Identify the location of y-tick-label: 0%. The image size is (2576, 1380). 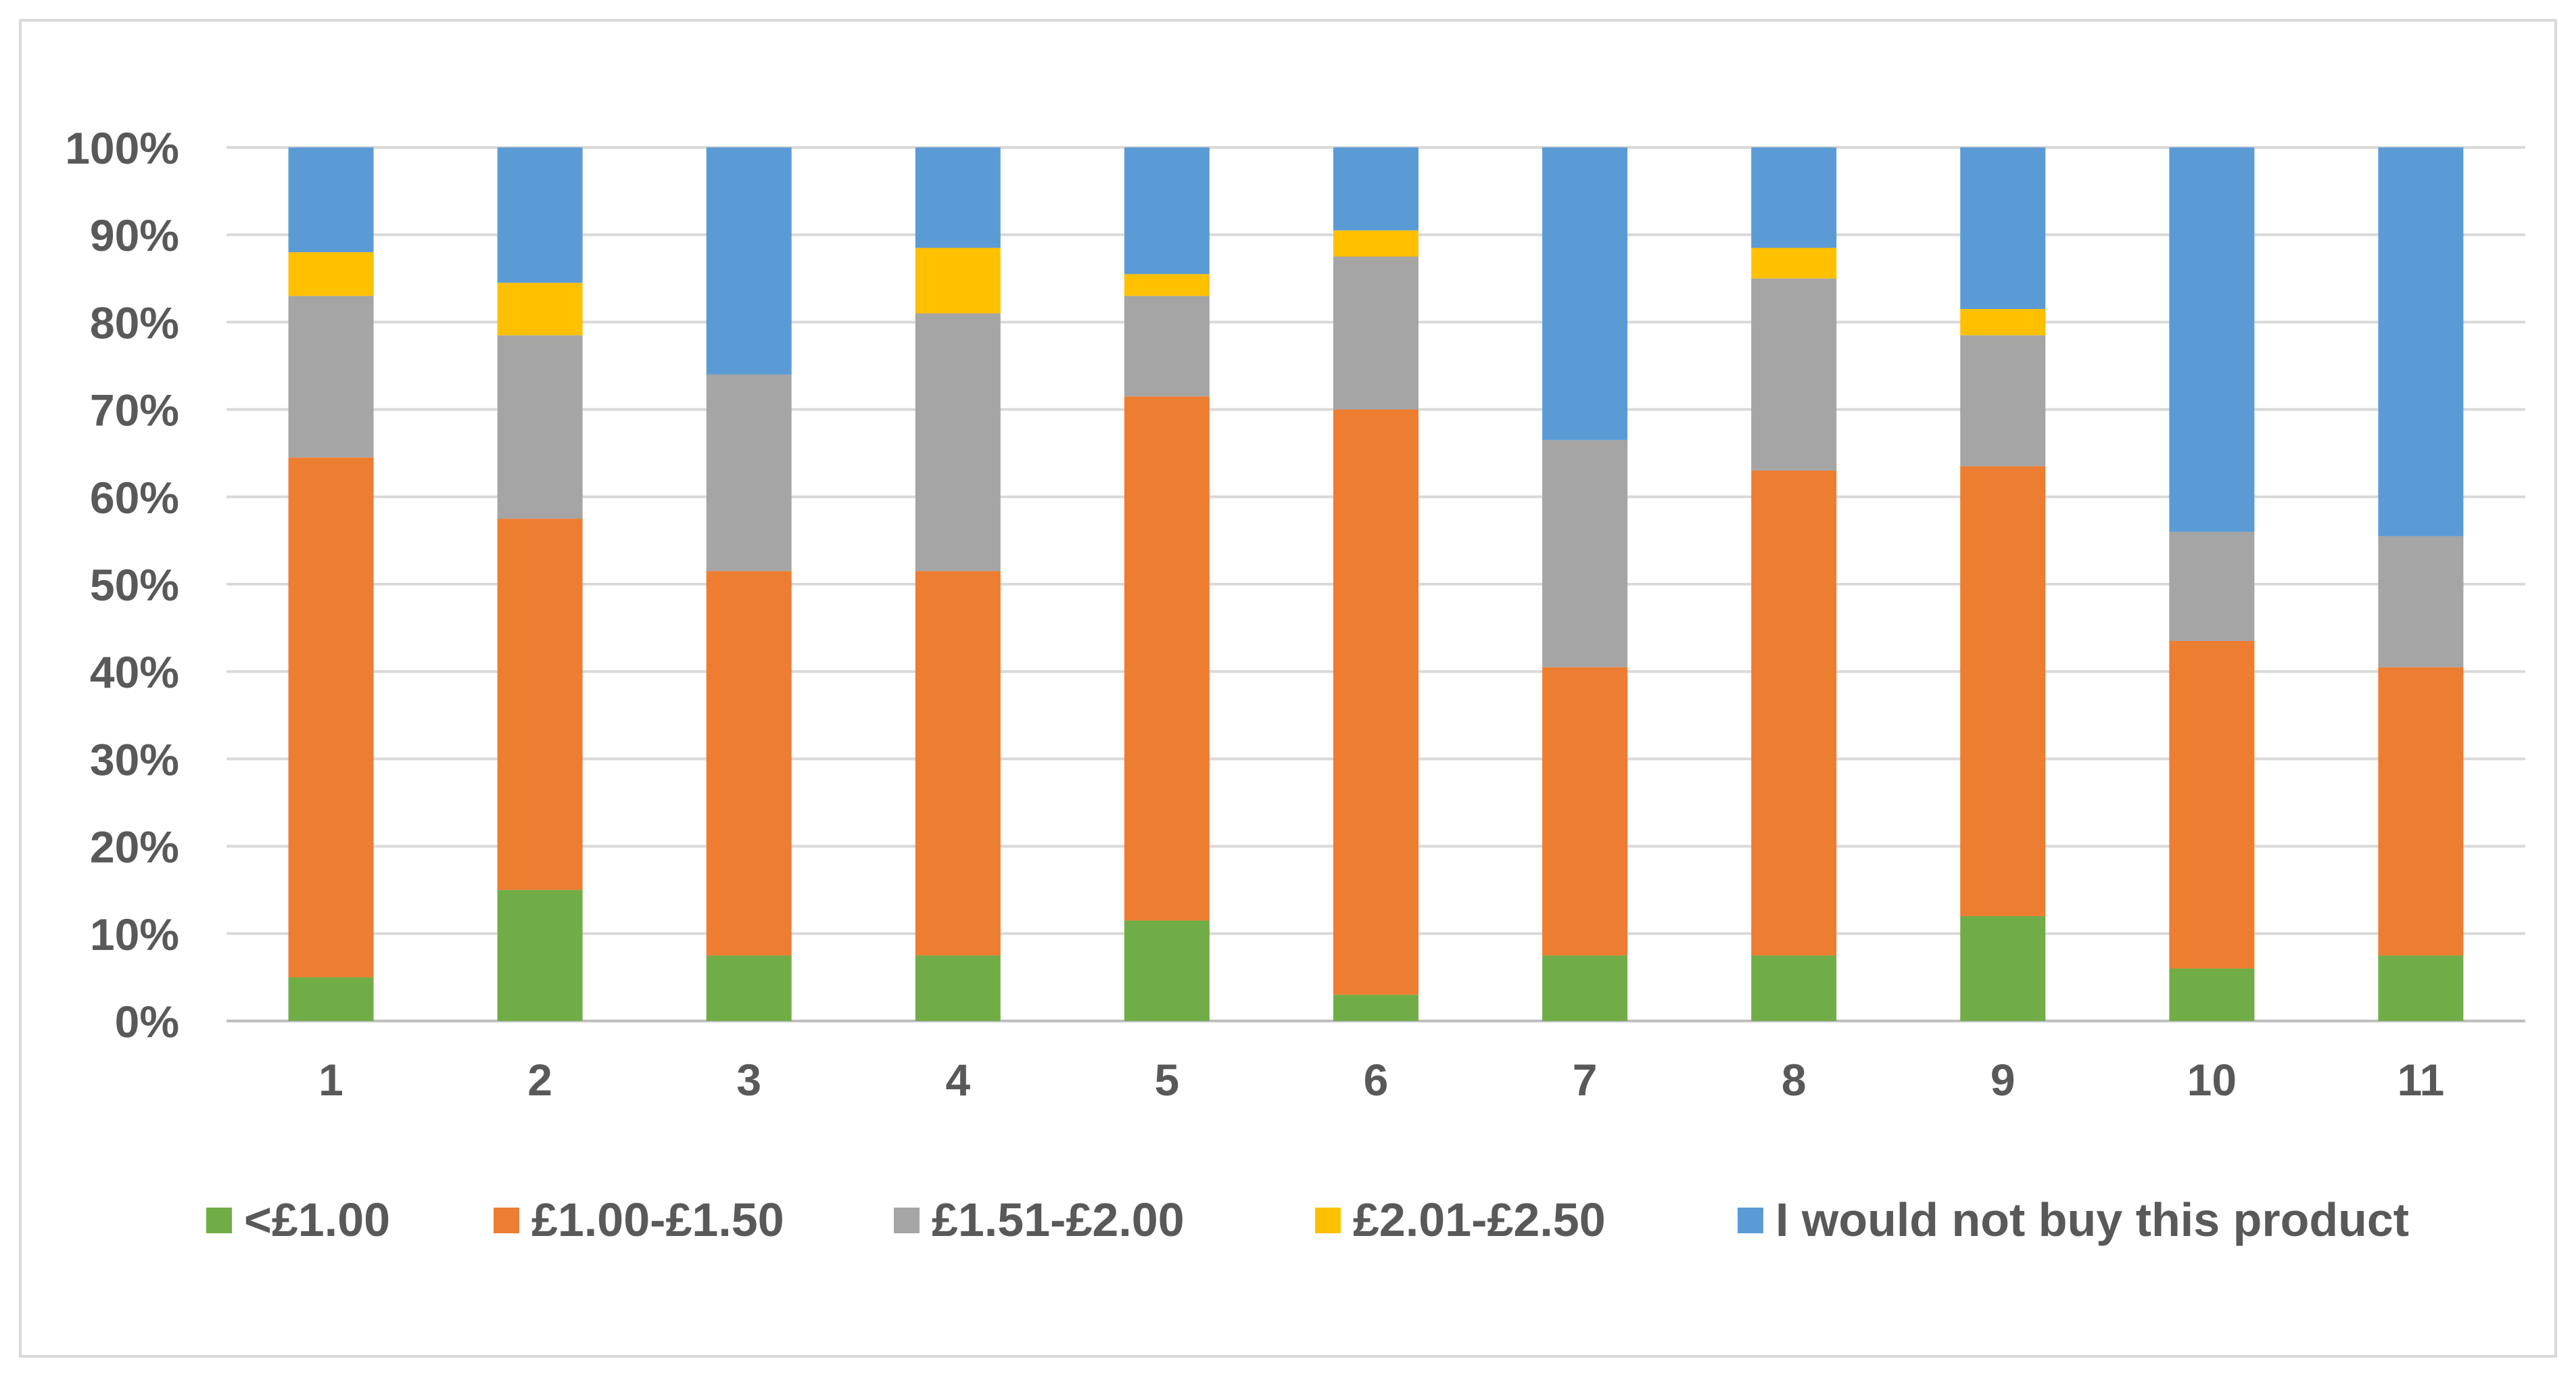
(147, 1022).